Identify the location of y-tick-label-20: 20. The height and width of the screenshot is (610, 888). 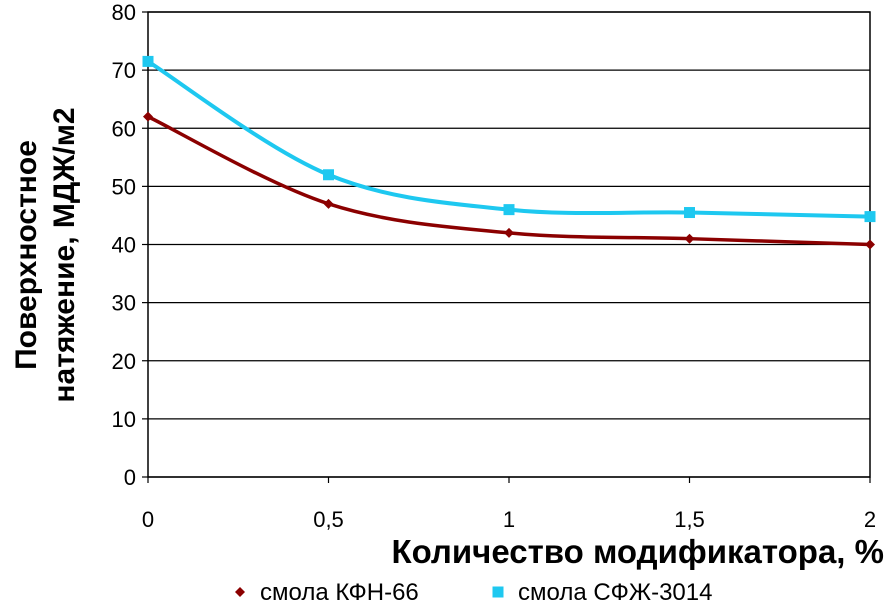
(124, 361).